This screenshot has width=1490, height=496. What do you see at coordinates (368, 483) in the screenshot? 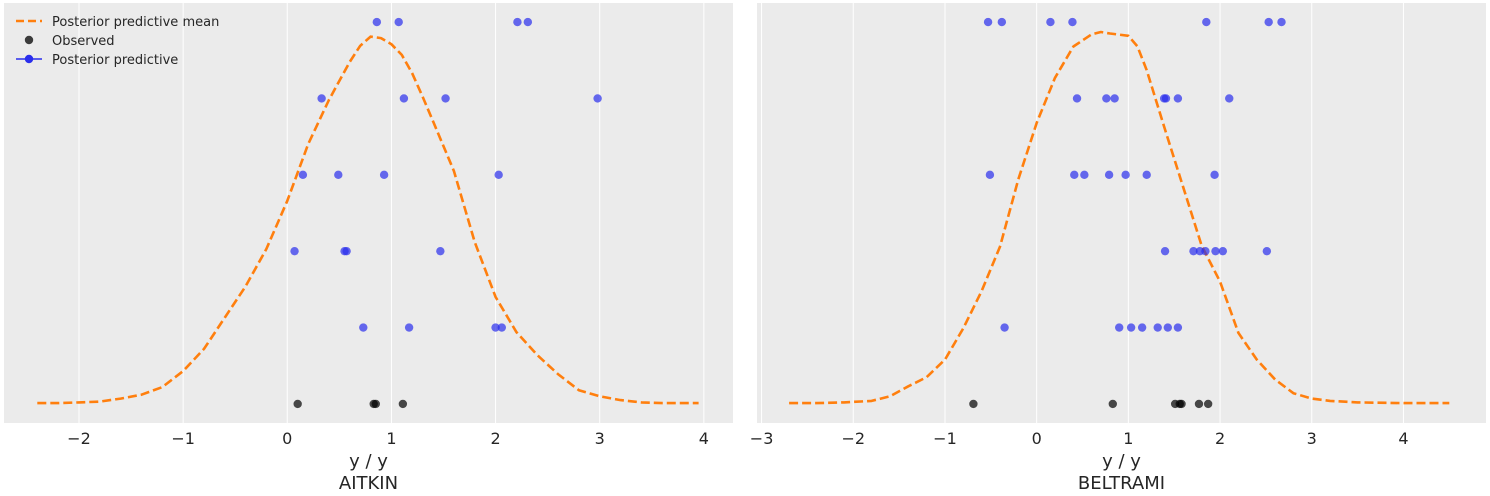
I see `panel-title: AITKIN` at bounding box center [368, 483].